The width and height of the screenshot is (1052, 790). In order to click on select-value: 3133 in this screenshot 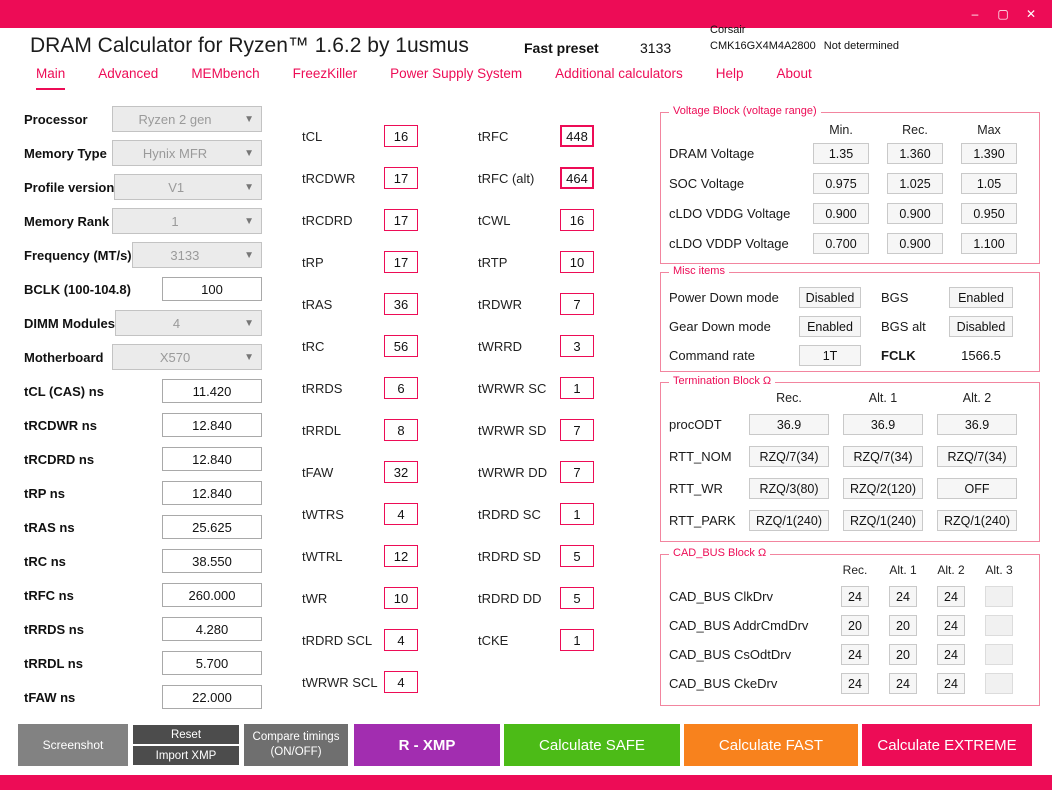, I will do `click(185, 255)`.